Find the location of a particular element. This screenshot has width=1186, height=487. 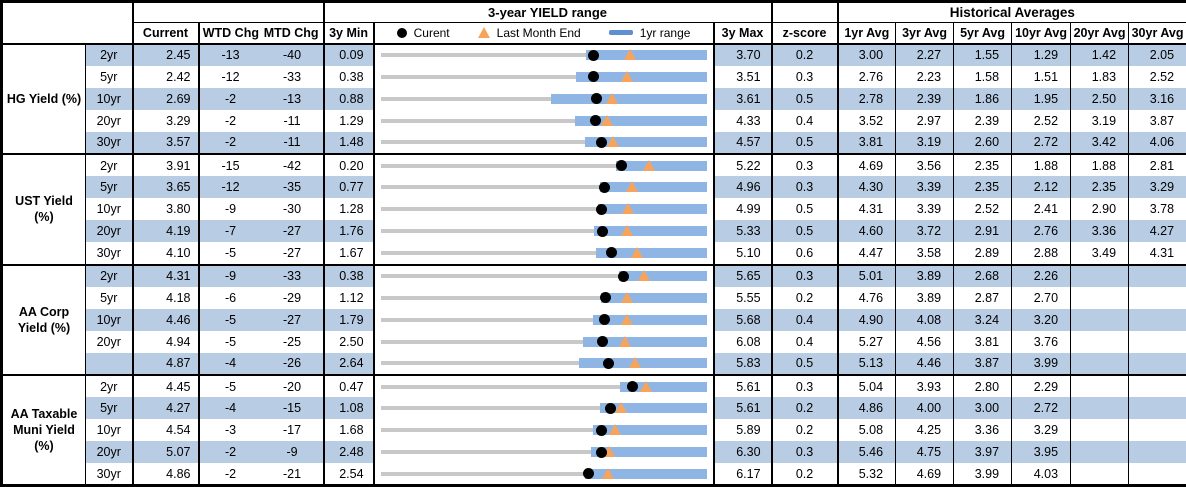

mtd-chg-cell: -40 is located at coordinates (293, 54).